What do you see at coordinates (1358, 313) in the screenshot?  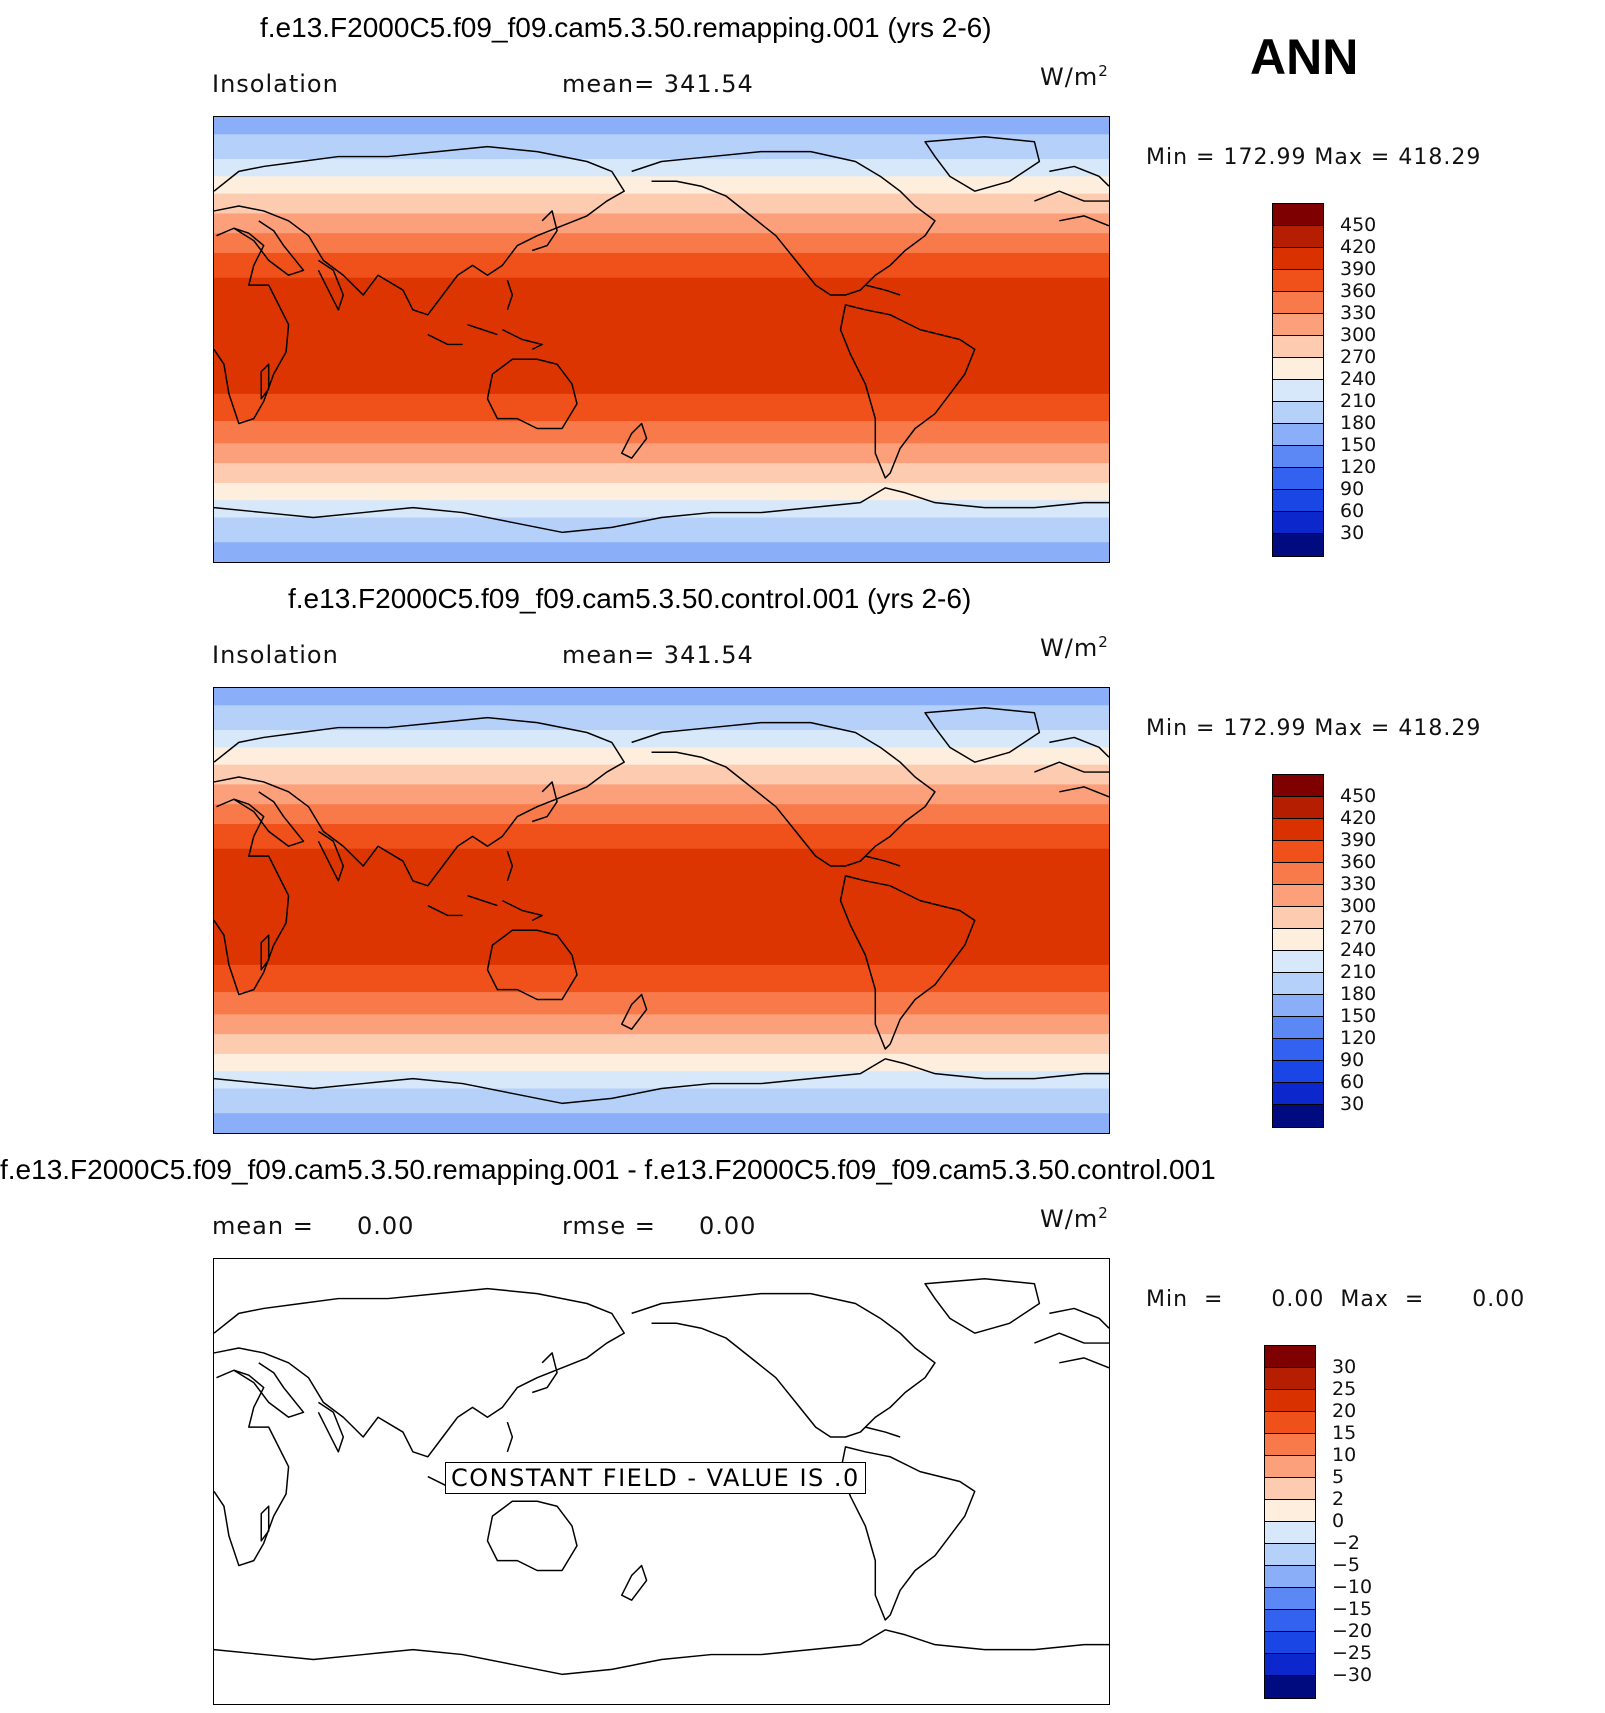 I see `colorbar-tick-label: 330` at bounding box center [1358, 313].